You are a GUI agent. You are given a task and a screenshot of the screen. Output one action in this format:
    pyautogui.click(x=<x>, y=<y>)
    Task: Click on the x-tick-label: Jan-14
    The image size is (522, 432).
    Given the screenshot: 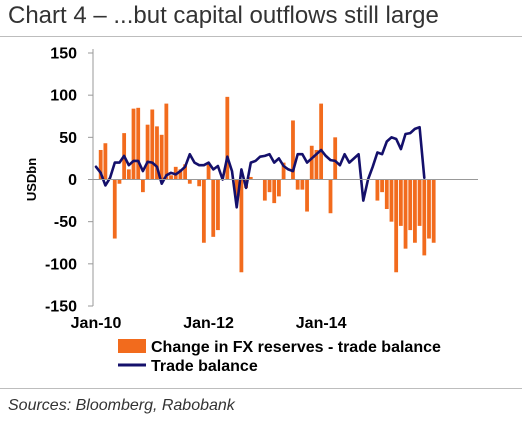 What is the action you would take?
    pyautogui.click(x=321, y=323)
    